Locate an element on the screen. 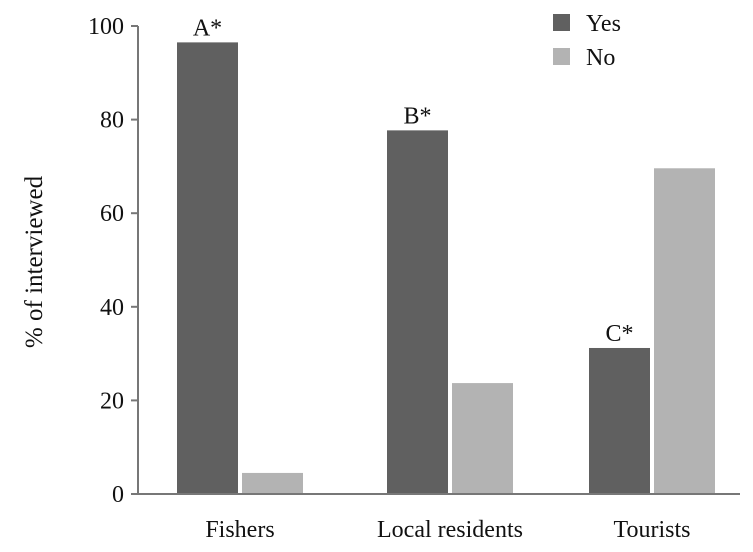 The height and width of the screenshot is (552, 753). x-category-label: Tourists is located at coordinates (652, 530).